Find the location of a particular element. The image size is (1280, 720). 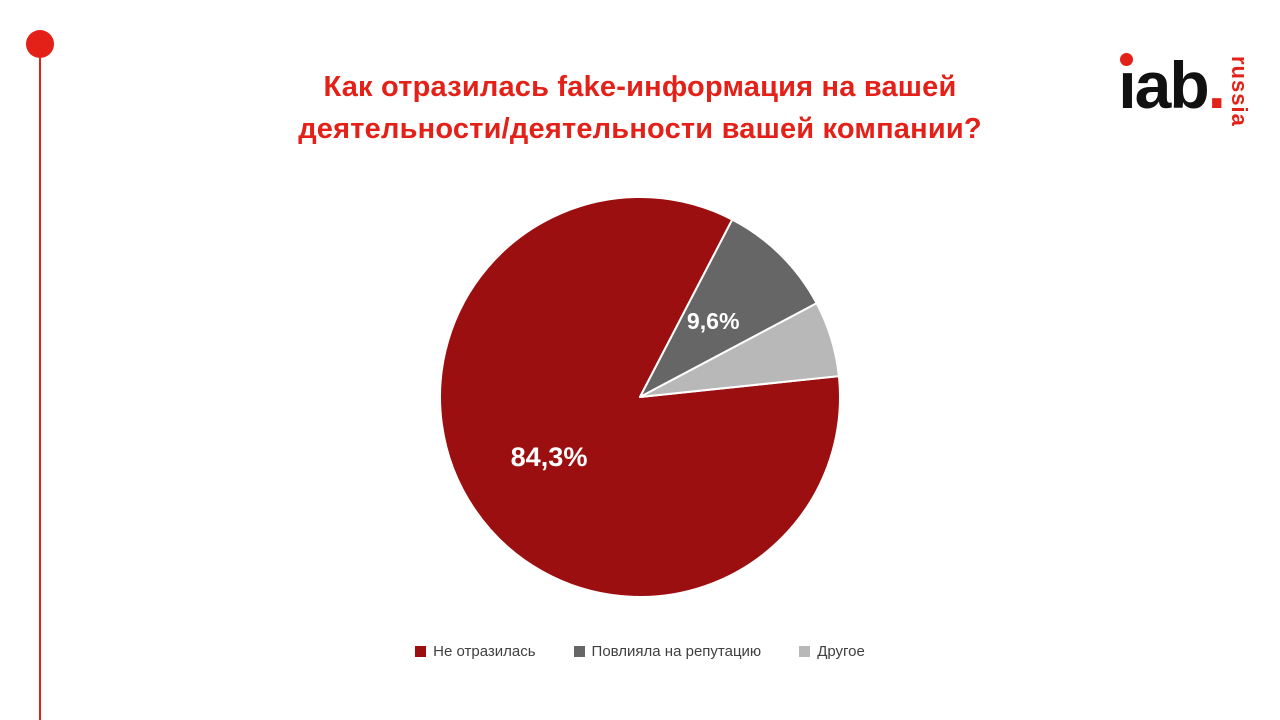

legend-label-drugoe: Другое is located at coordinates (841, 651).